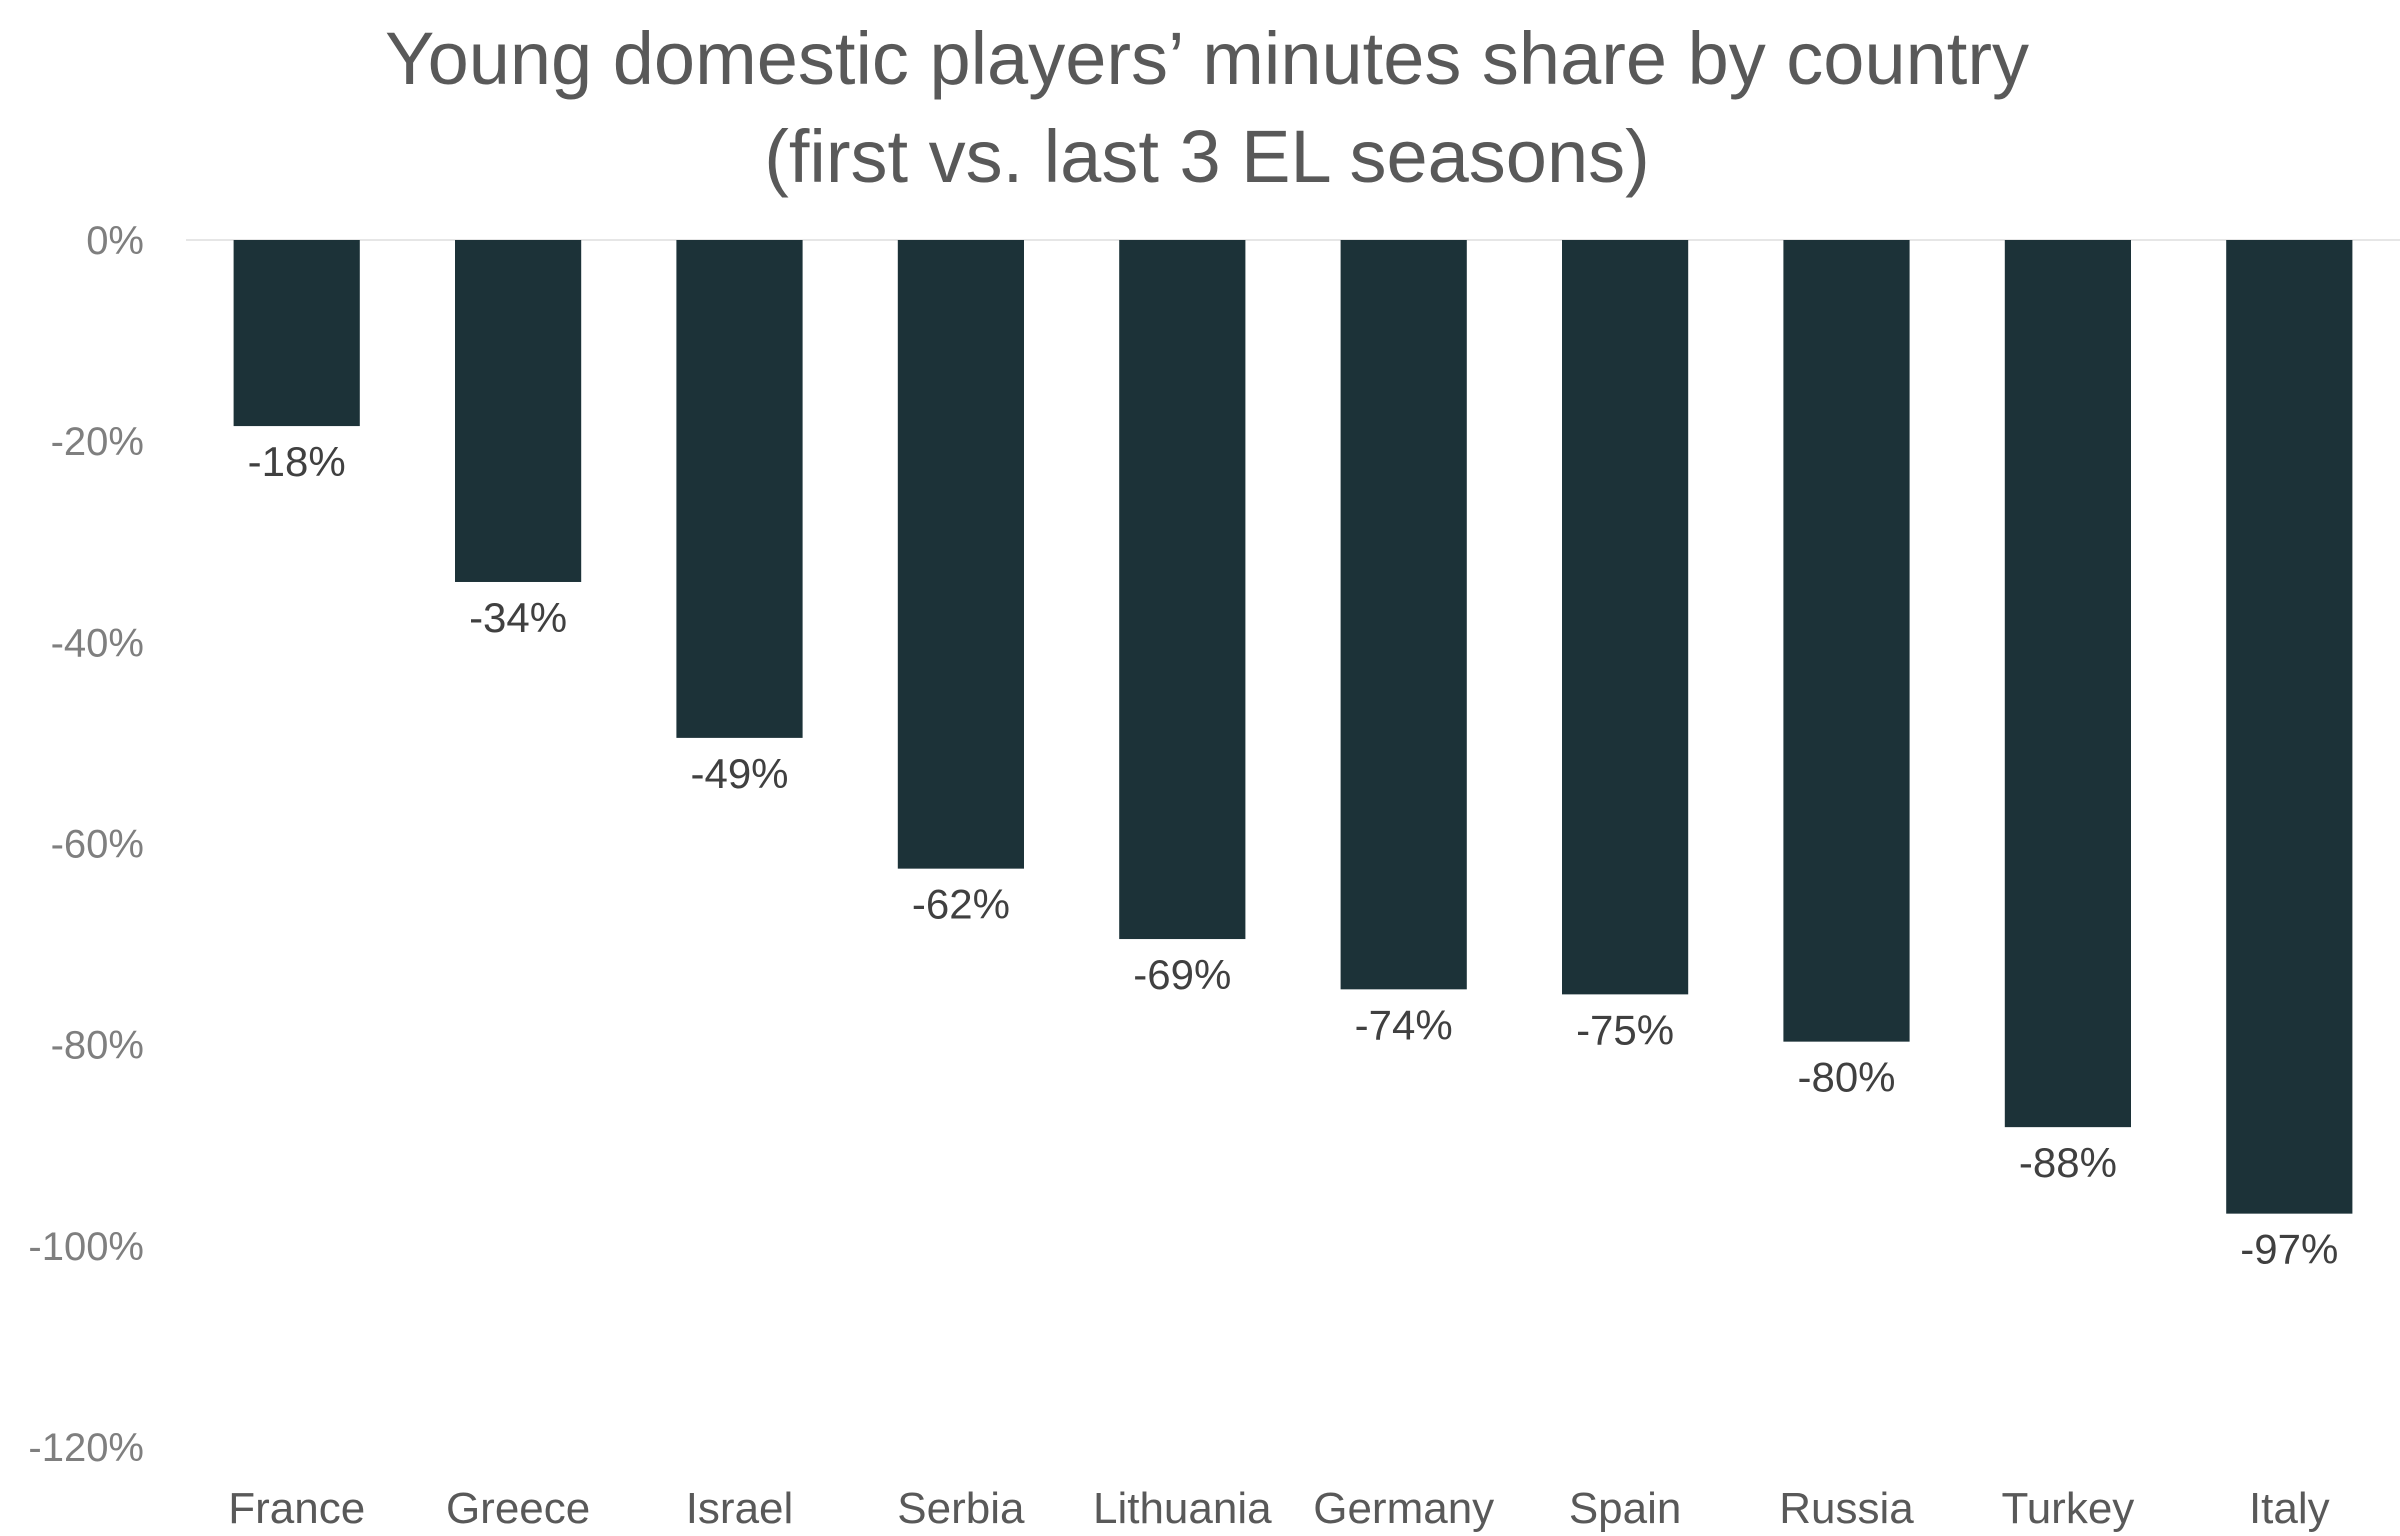 Image resolution: width=2400 pixels, height=1536 pixels. Describe the element at coordinates (2068, 1162) in the screenshot. I see `data-label-turkey: -88%` at that location.